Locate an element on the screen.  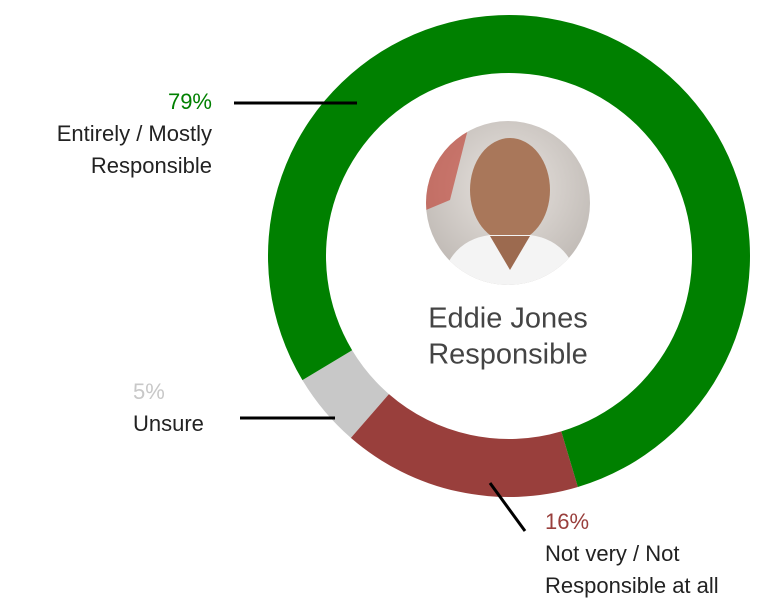
center-label: Responsible is located at coordinates (508, 355).